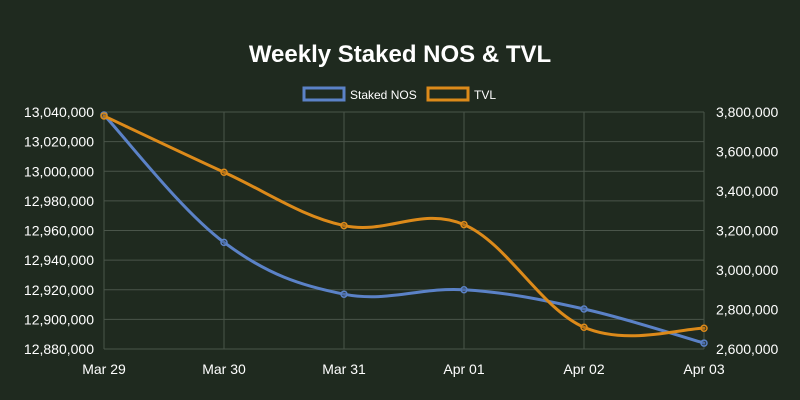 The width and height of the screenshot is (800, 400). I want to click on legend-swatch-tvl, so click(448, 94).